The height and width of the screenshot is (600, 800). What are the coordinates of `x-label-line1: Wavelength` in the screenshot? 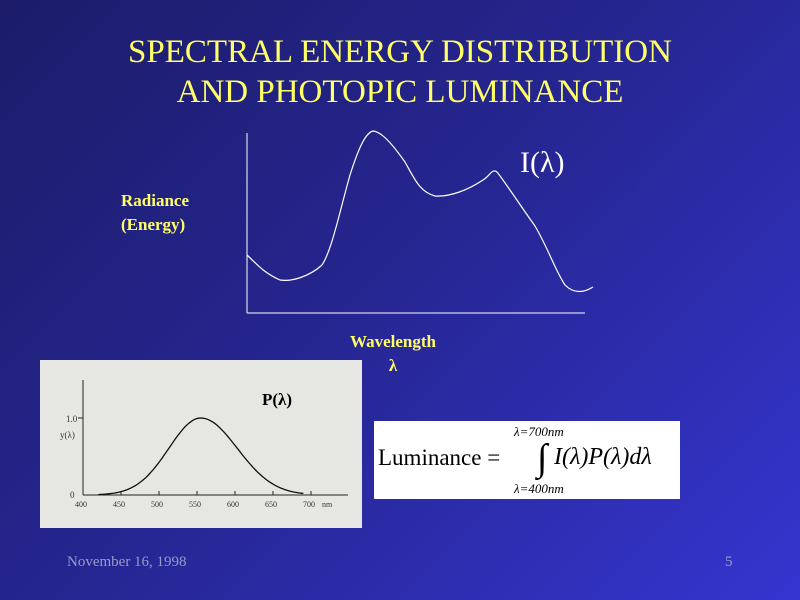 It's located at (393, 341).